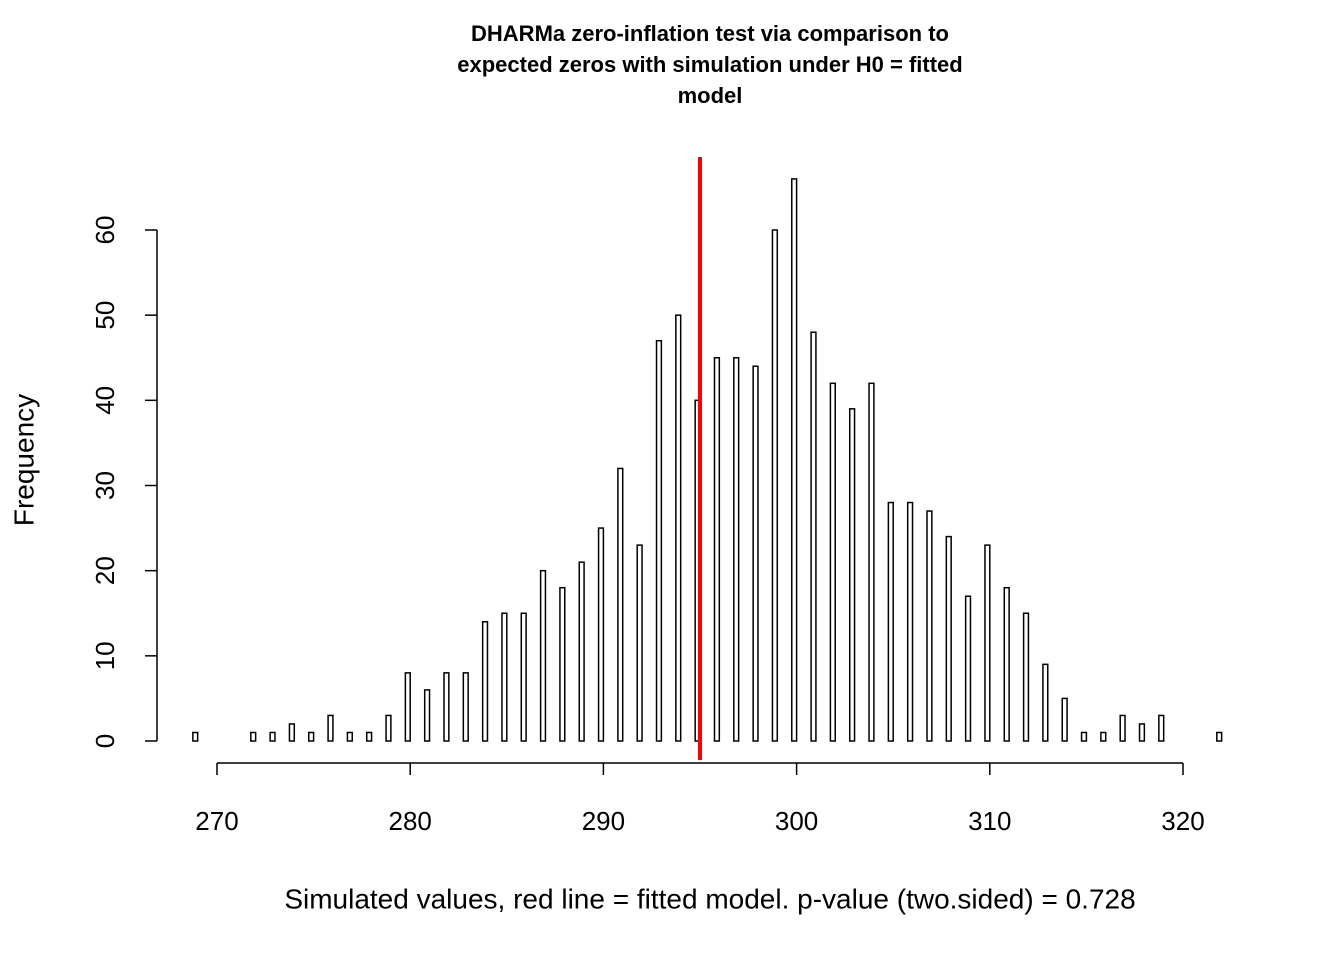 The height and width of the screenshot is (965, 1344). Describe the element at coordinates (105, 315) in the screenshot. I see `y-tick-label: 50` at that location.